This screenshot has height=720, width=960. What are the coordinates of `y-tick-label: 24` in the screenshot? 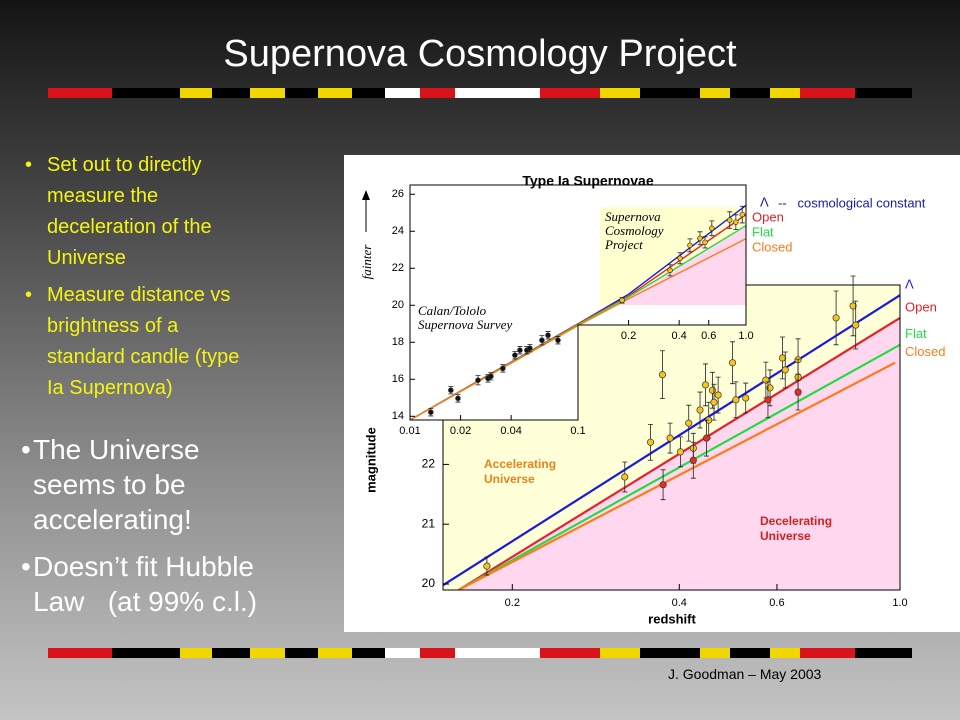 It's located at (398, 231).